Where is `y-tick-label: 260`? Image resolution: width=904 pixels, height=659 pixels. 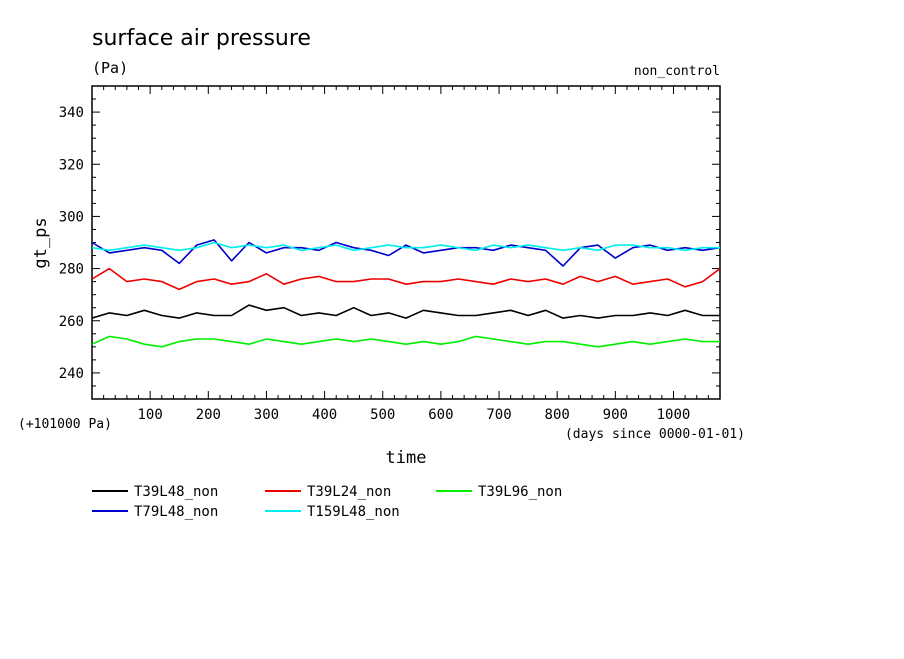 y-tick-label: 260 is located at coordinates (71, 322).